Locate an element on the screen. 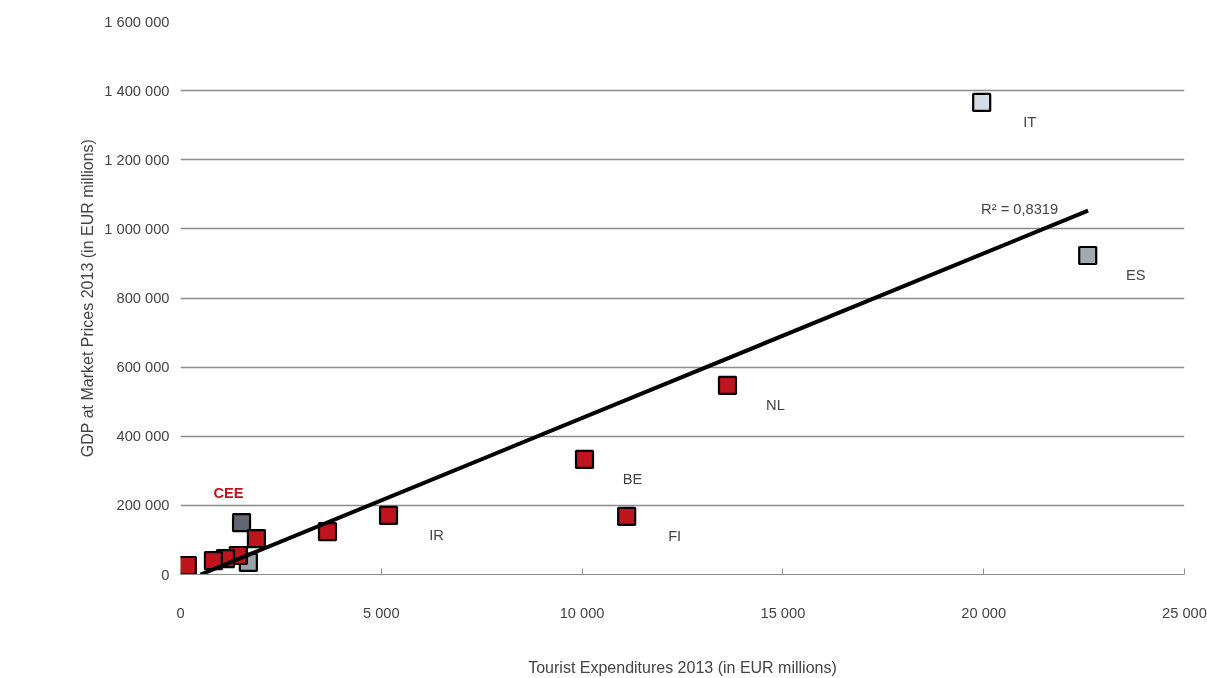 The width and height of the screenshot is (1207, 678). x-tick-label: 5 000 is located at coordinates (381, 612).